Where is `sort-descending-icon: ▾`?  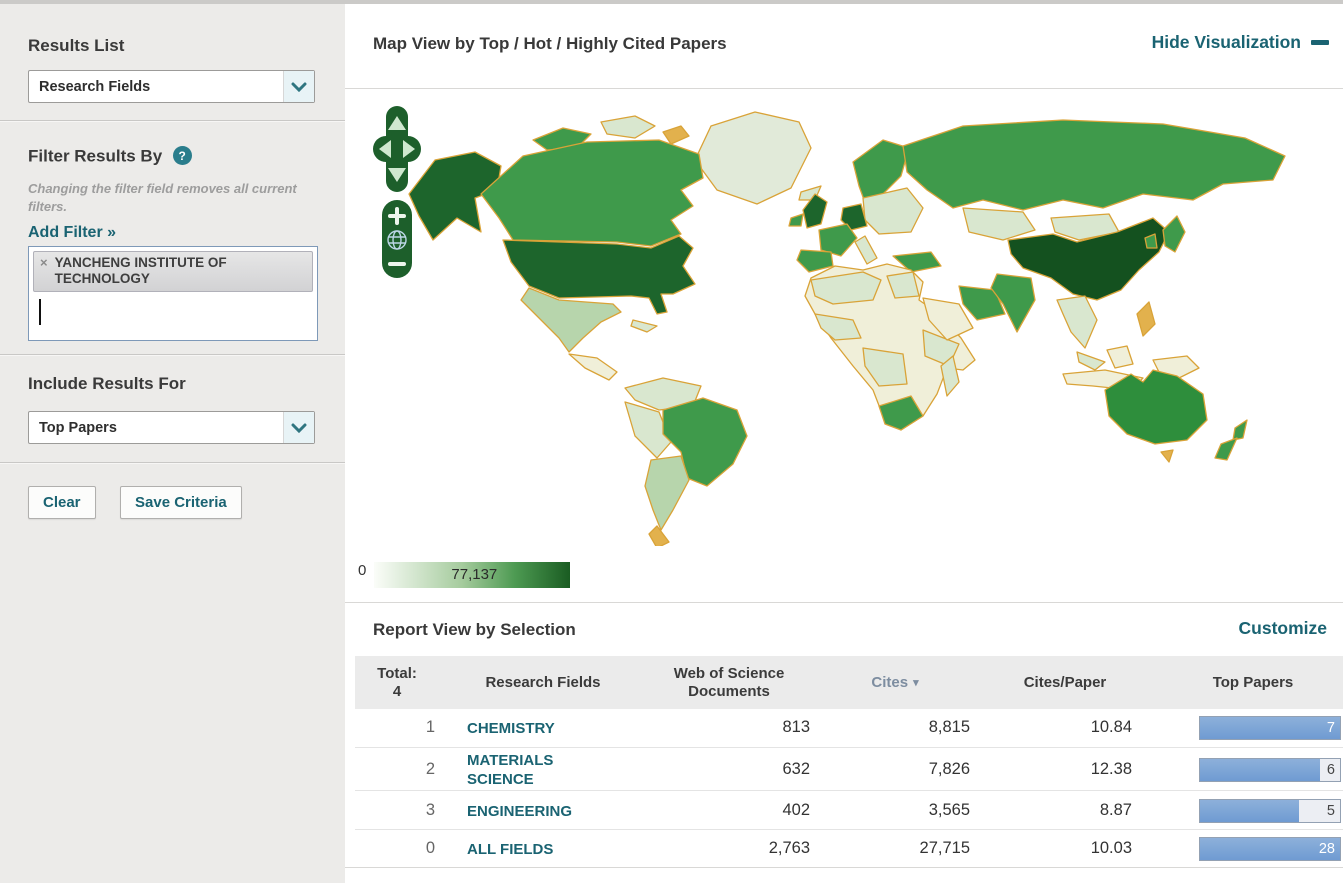 sort-descending-icon: ▾ is located at coordinates (916, 682).